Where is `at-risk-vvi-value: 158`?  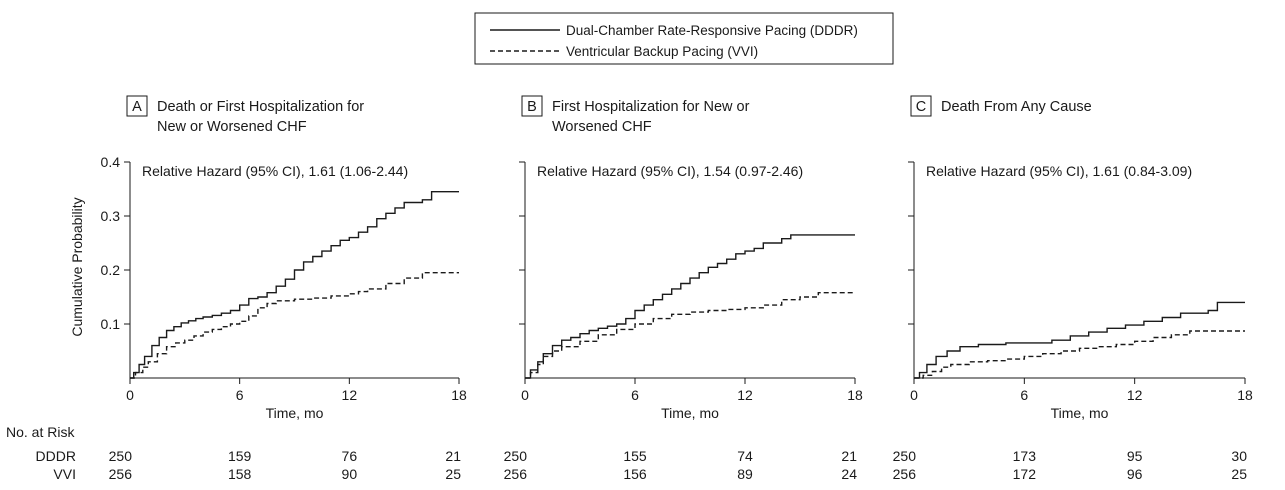
at-risk-vvi-value: 158 is located at coordinates (240, 474).